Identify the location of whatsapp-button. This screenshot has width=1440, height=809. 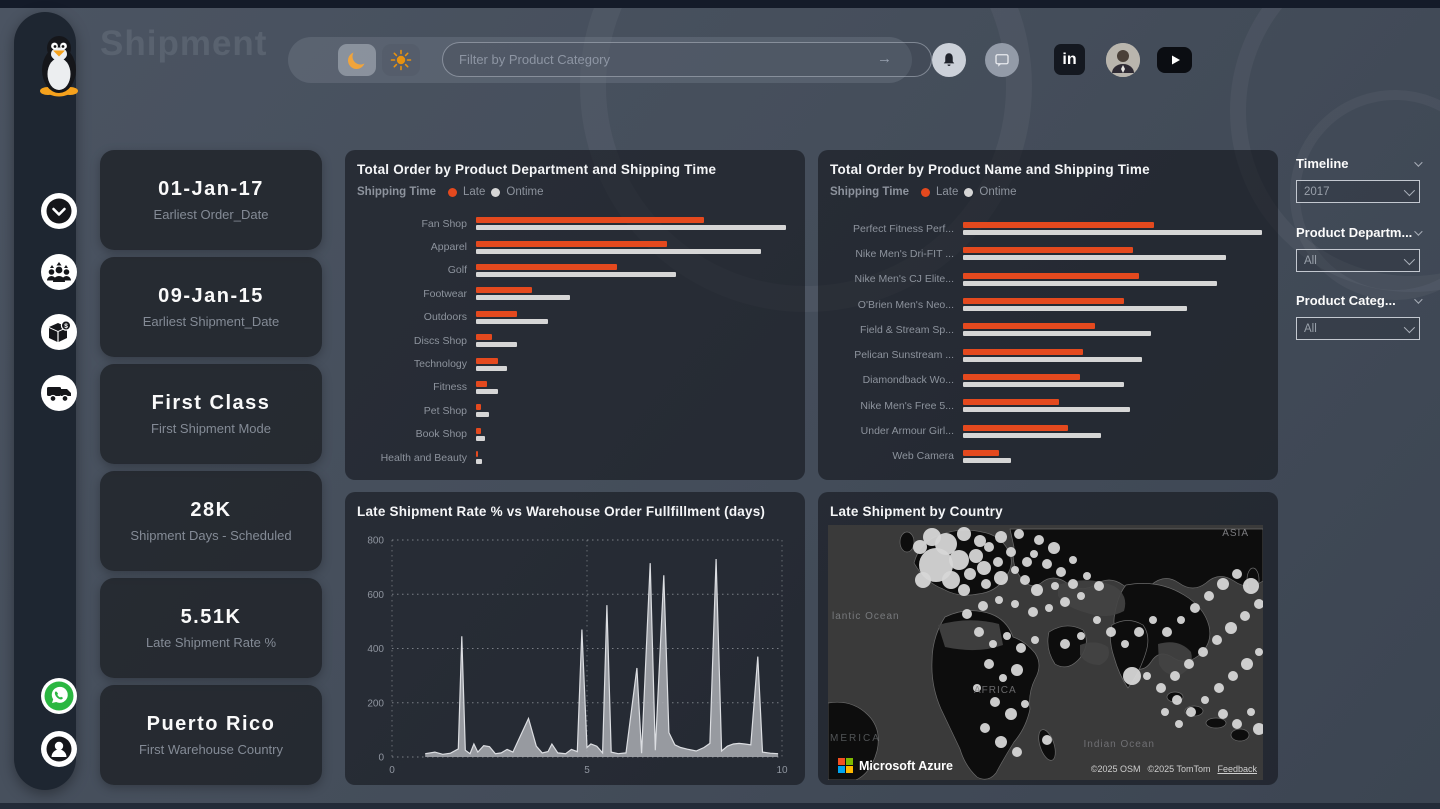
(59, 696).